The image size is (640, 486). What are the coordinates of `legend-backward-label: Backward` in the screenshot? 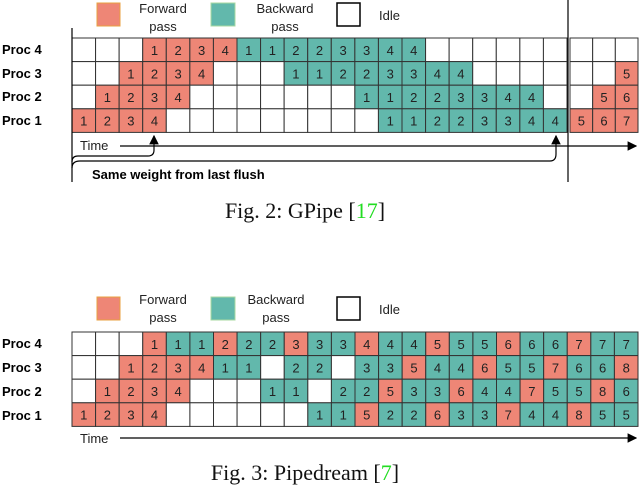 It's located at (275, 299).